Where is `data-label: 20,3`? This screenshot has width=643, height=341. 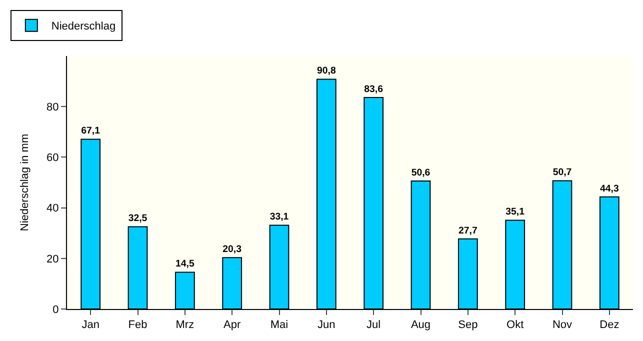 data-label: 20,3 is located at coordinates (232, 249).